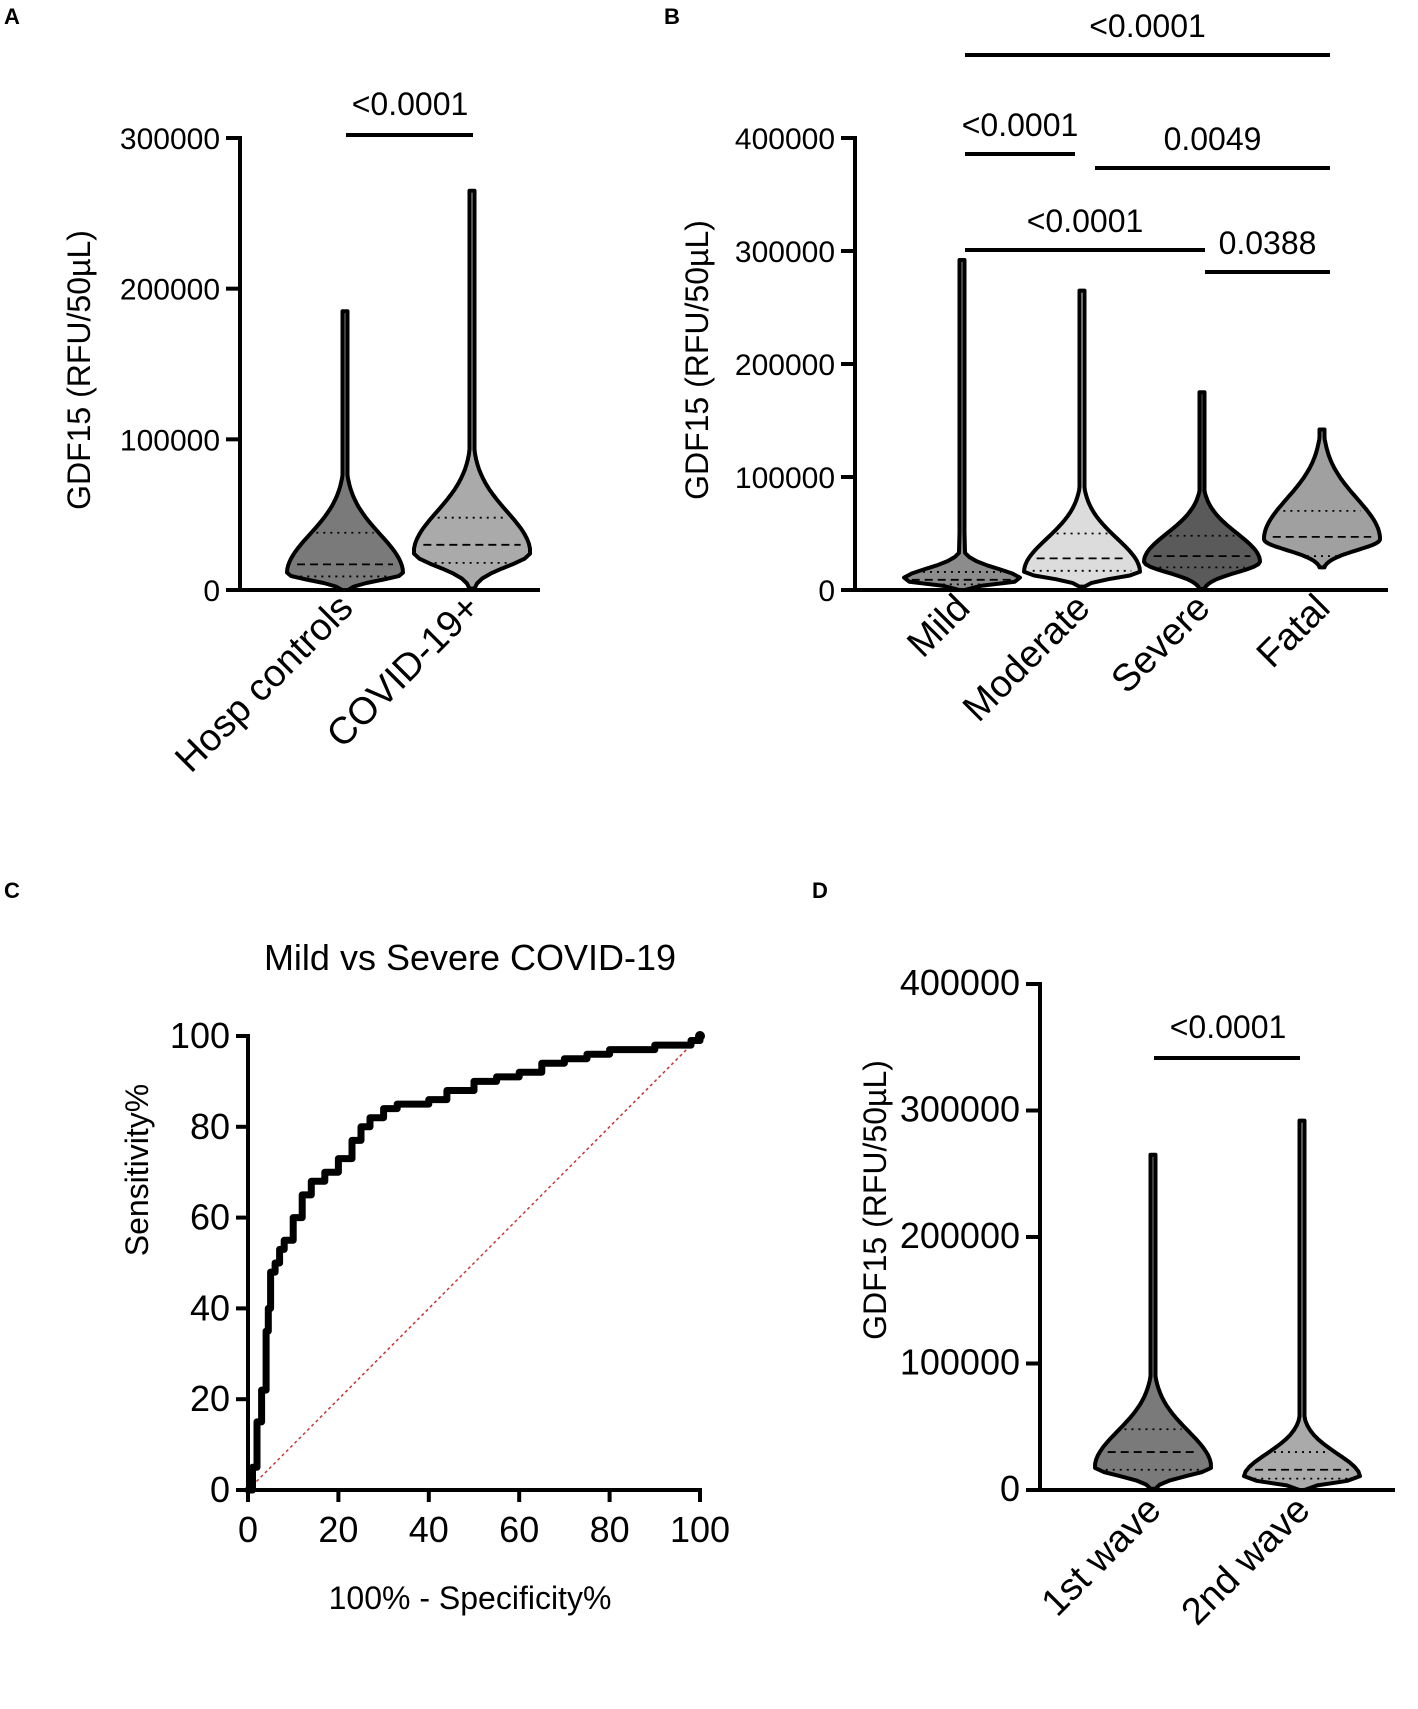 This screenshot has height=1709, width=1418. Describe the element at coordinates (12, 890) in the screenshot. I see `panel-letter-c: C` at that location.